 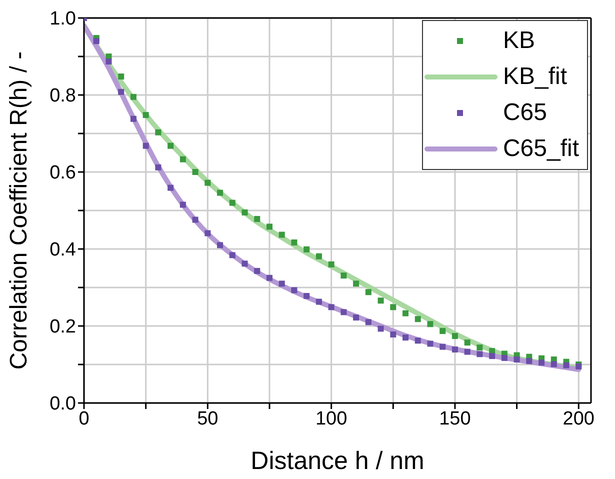 I want to click on x-tick-label: 200, so click(x=578, y=419).